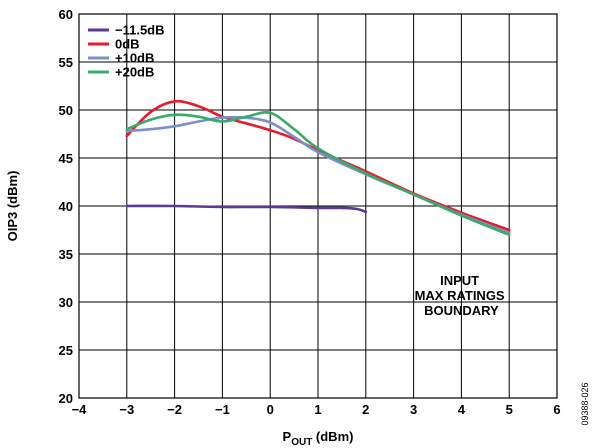 The image size is (595, 448). Describe the element at coordinates (12, 206) in the screenshot. I see `y-axis-title: OIP3 (dBm)` at that location.